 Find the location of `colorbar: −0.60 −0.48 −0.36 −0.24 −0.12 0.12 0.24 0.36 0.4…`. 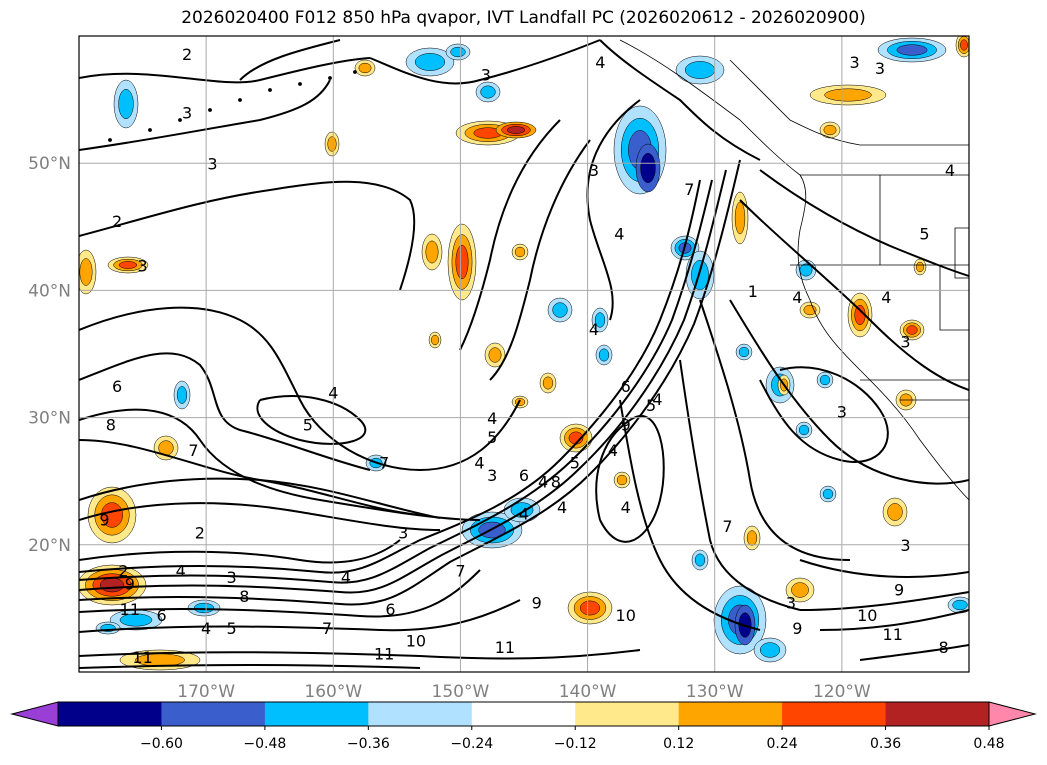

colorbar: −0.60 −0.48 −0.36 −0.24 −0.12 0.12 0.24 0.36 0.4… is located at coordinates (523, 726).